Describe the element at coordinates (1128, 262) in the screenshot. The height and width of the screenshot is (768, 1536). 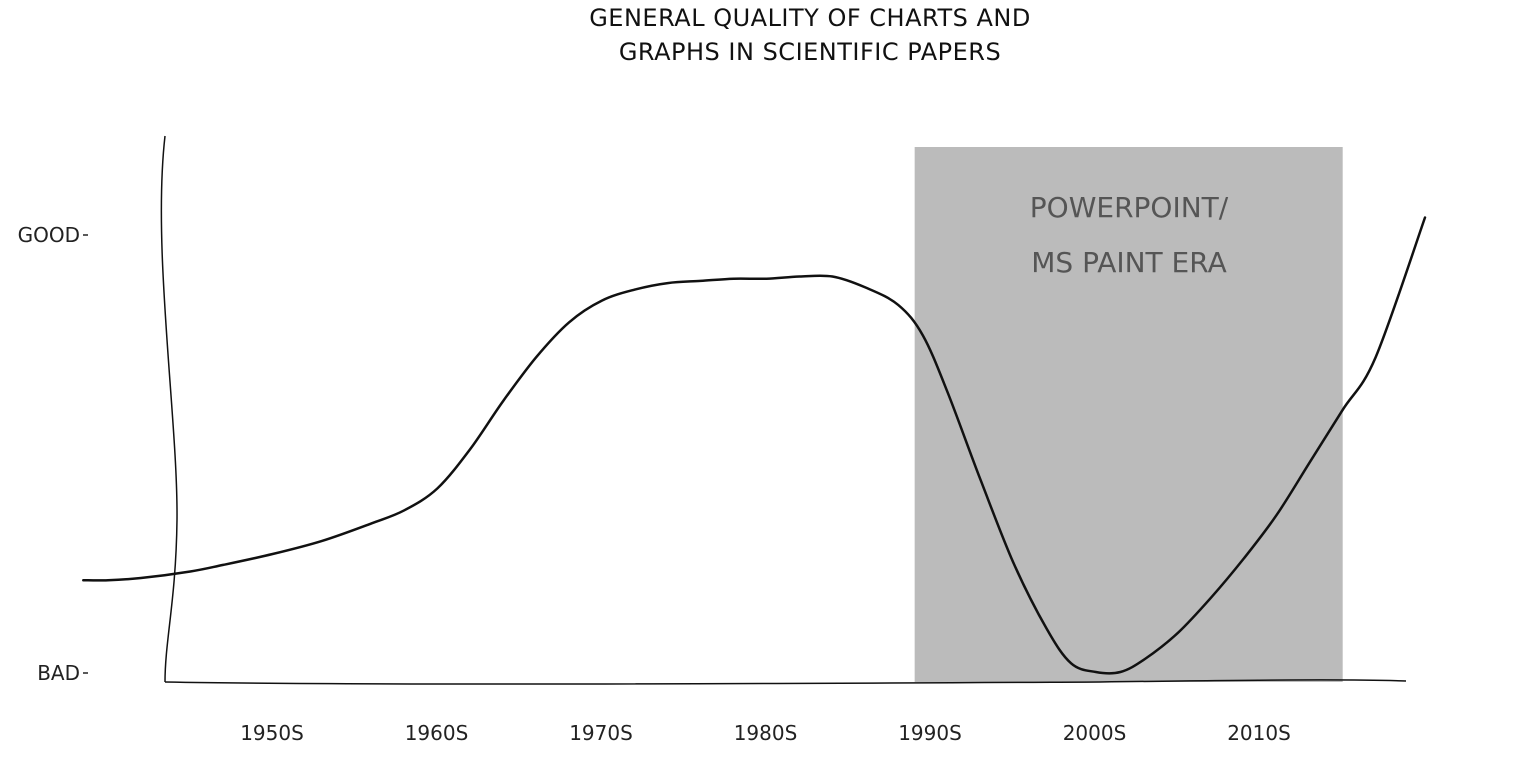
I see `era-label-line-2: MS PAINT ERA` at that location.